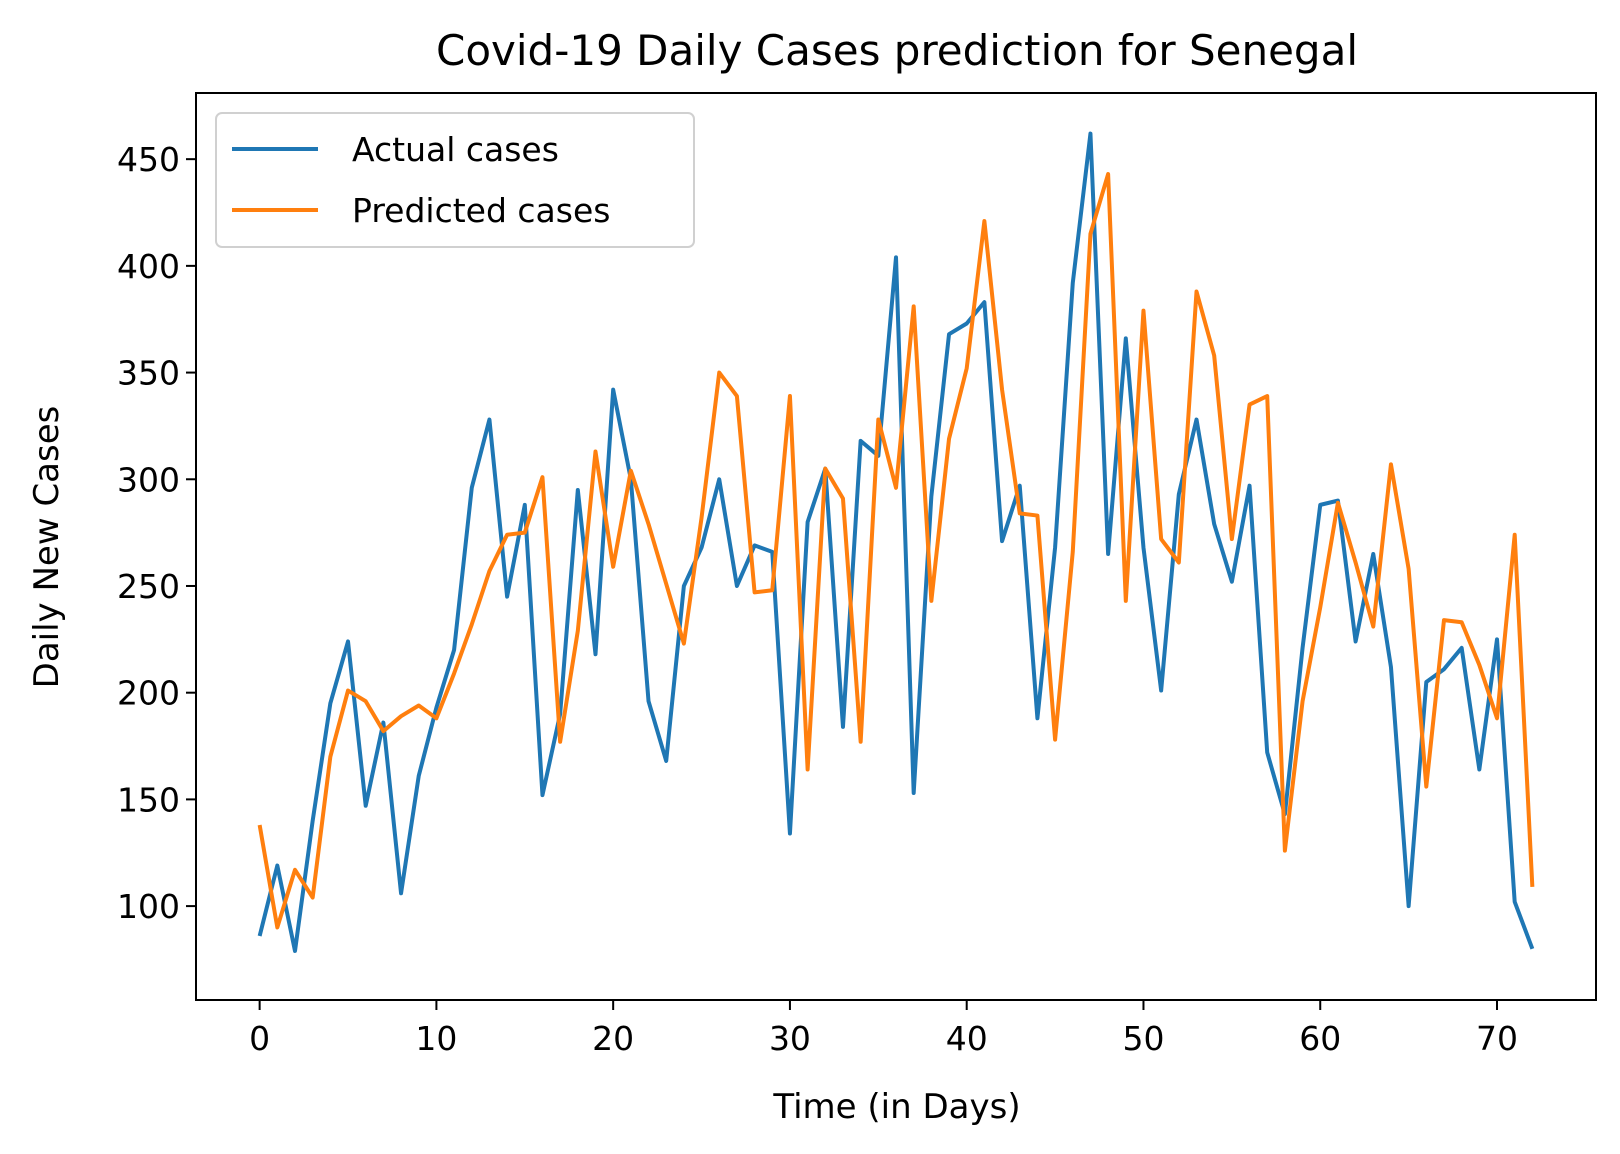 The image size is (1620, 1154). What do you see at coordinates (455, 149) in the screenshot?
I see `legend-entry-label: Actual cases` at bounding box center [455, 149].